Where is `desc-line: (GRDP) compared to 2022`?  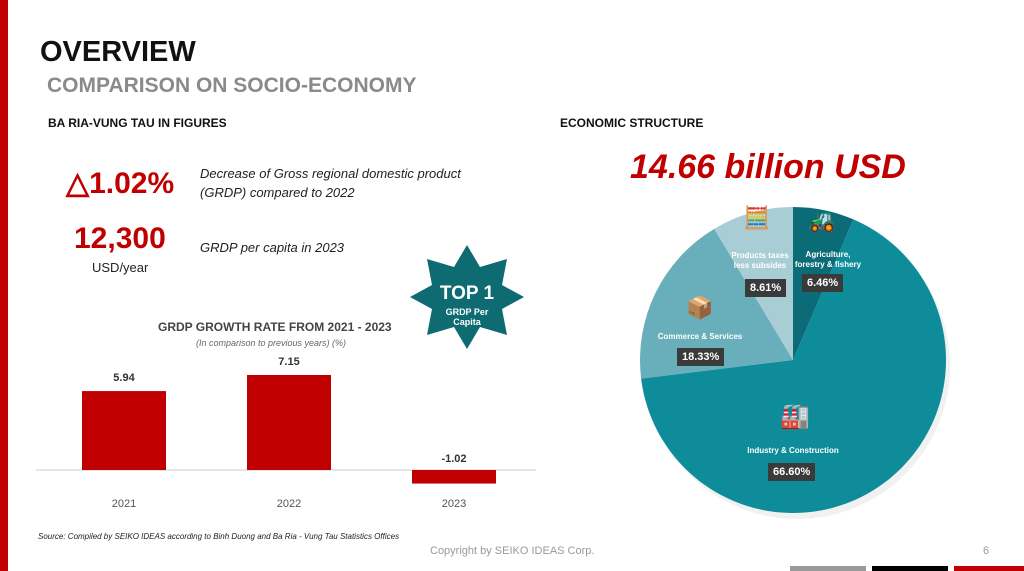 desc-line: (GRDP) compared to 2022 is located at coordinates (277, 192).